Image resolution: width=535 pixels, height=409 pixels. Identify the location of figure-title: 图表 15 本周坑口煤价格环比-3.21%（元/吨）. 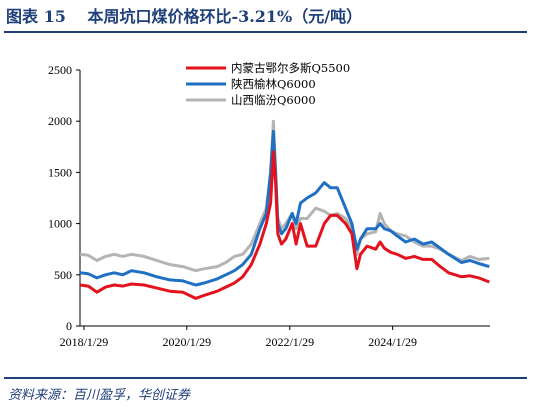
(267, 15).